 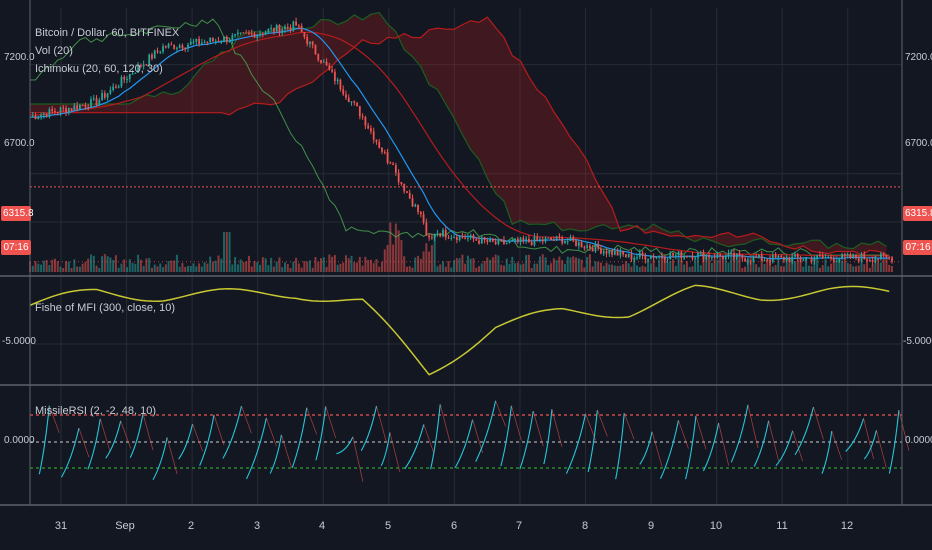 I want to click on fisher-level-right: -5.0000, so click(x=917, y=341).